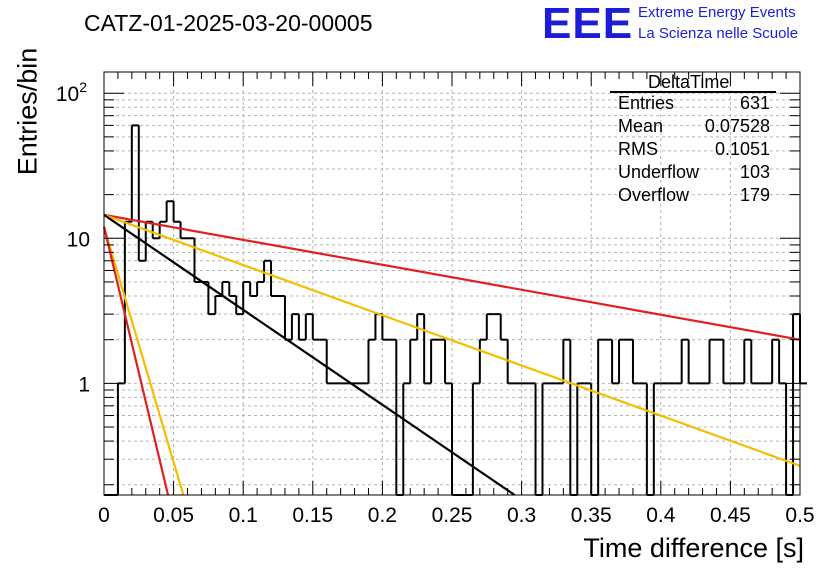 This screenshot has width=836, height=572. What do you see at coordinates (754, 172) in the screenshot?
I see `stats-row-value: 103` at bounding box center [754, 172].